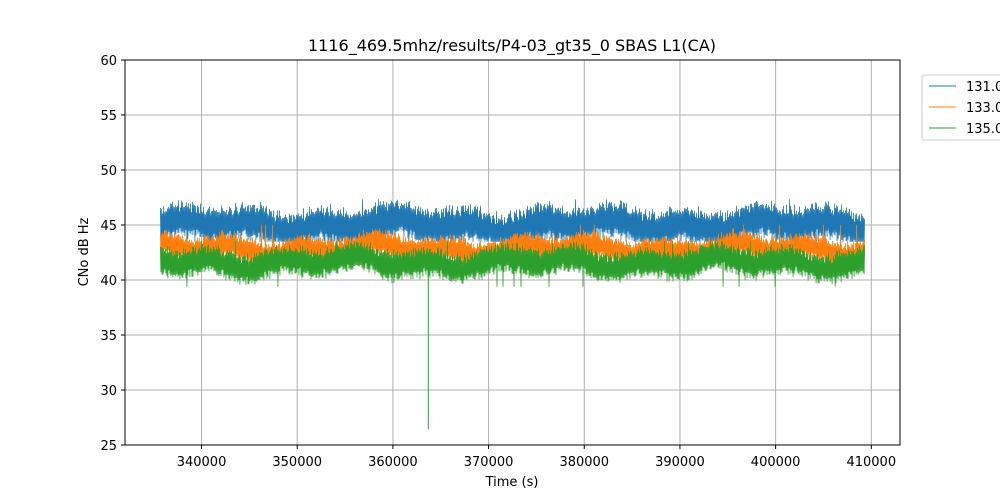  What do you see at coordinates (871, 462) in the screenshot?
I see `x-tick-label: 410000` at bounding box center [871, 462].